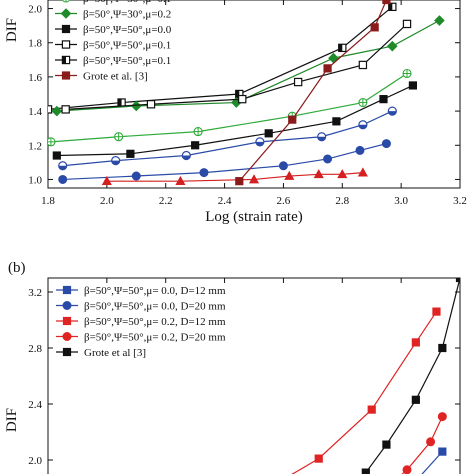 Image resolution: width=474 pixels, height=474 pixels. I want to click on x-tick-label: 1.8, so click(48, 201).